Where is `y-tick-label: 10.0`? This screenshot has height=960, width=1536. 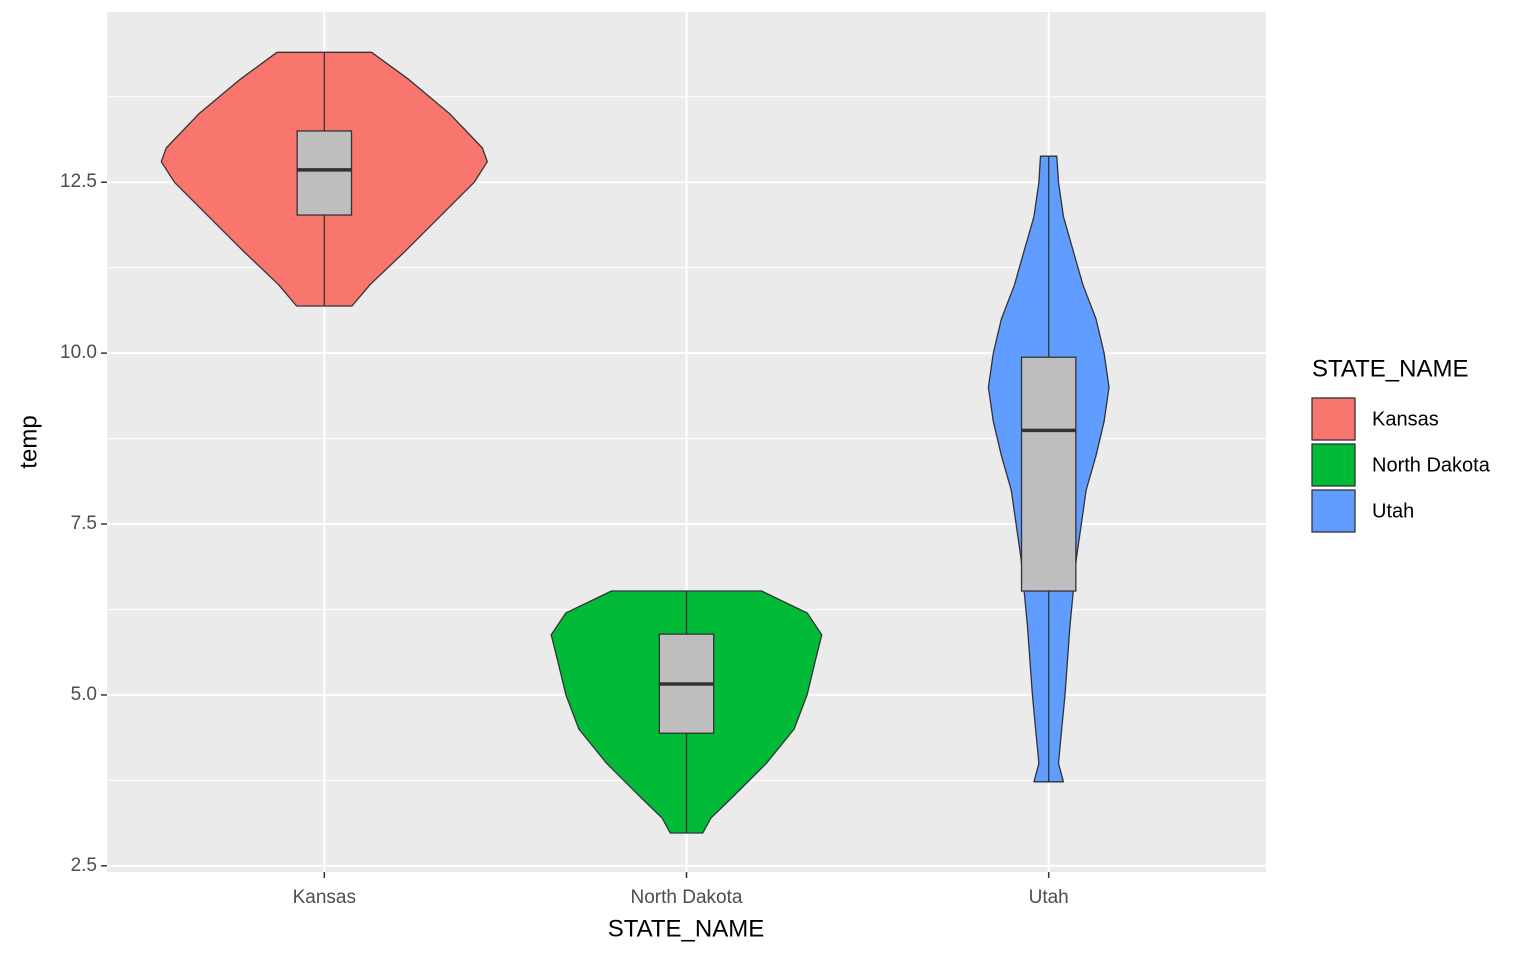 y-tick-label: 10.0 is located at coordinates (78, 352).